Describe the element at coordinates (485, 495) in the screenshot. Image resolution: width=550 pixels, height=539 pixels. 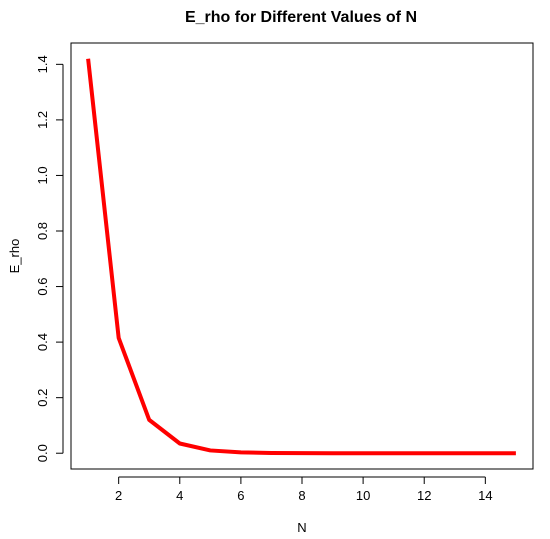
I see `x-tick-label: 14` at that location.